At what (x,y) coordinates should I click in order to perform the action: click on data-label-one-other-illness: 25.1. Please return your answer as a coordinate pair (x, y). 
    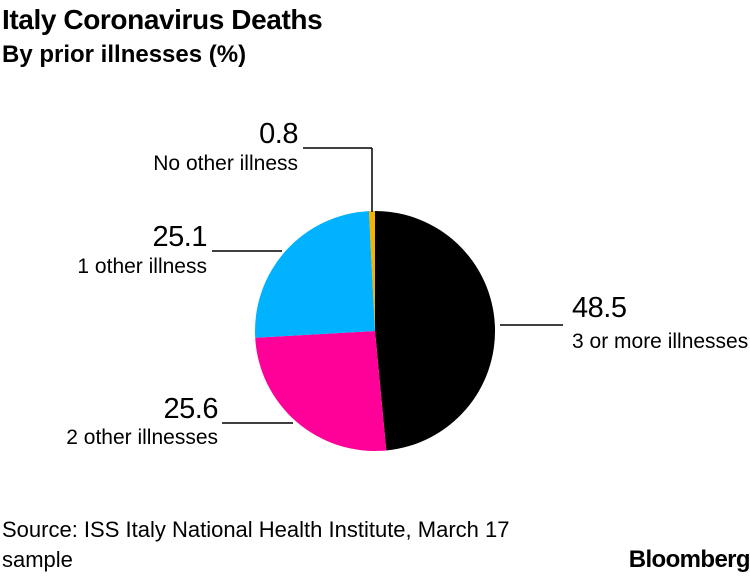
    Looking at the image, I should click on (180, 237).